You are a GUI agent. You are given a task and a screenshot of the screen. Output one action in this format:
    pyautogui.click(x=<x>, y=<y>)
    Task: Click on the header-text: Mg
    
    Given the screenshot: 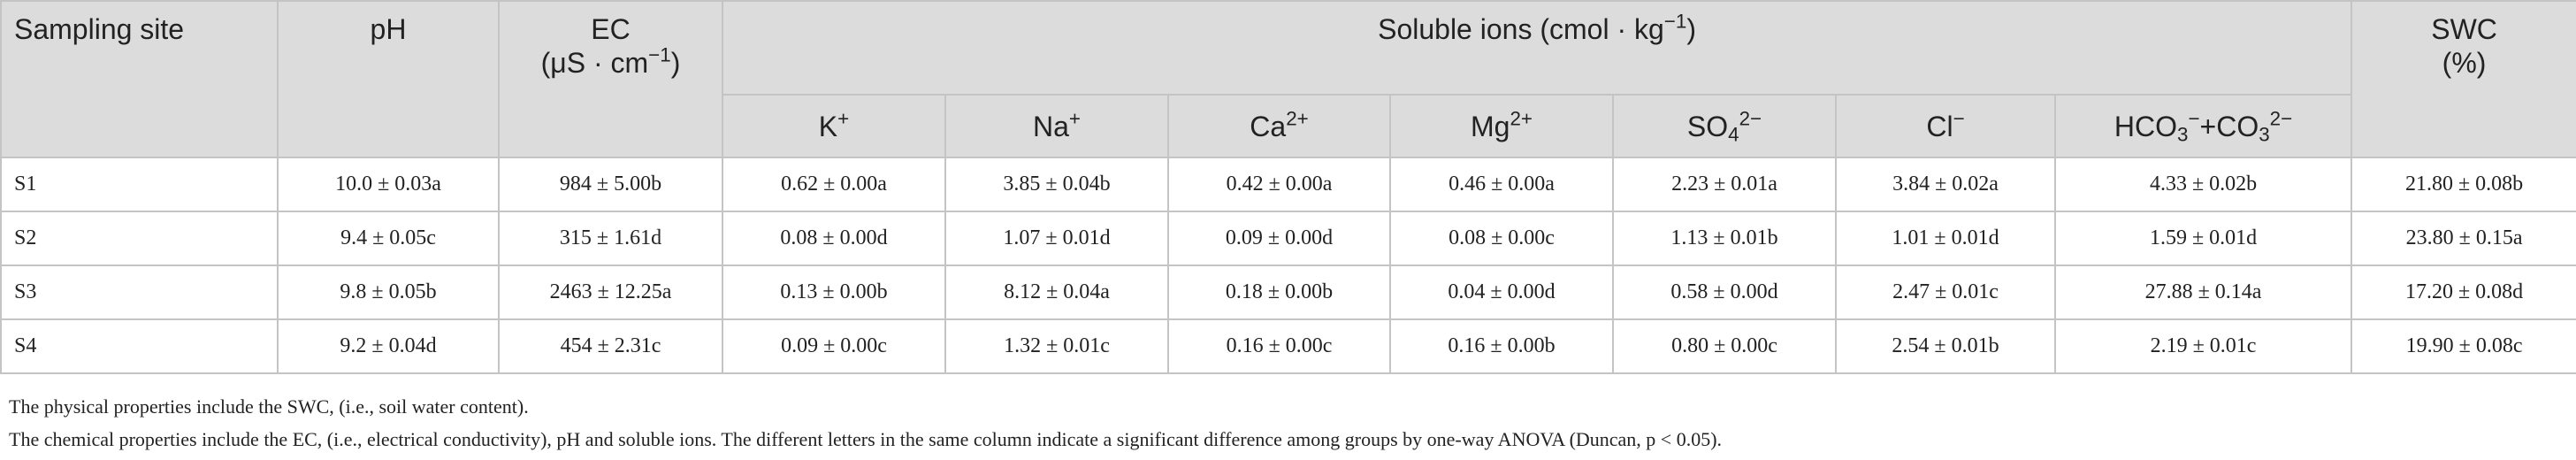 What is the action you would take?
    pyautogui.click(x=1491, y=126)
    